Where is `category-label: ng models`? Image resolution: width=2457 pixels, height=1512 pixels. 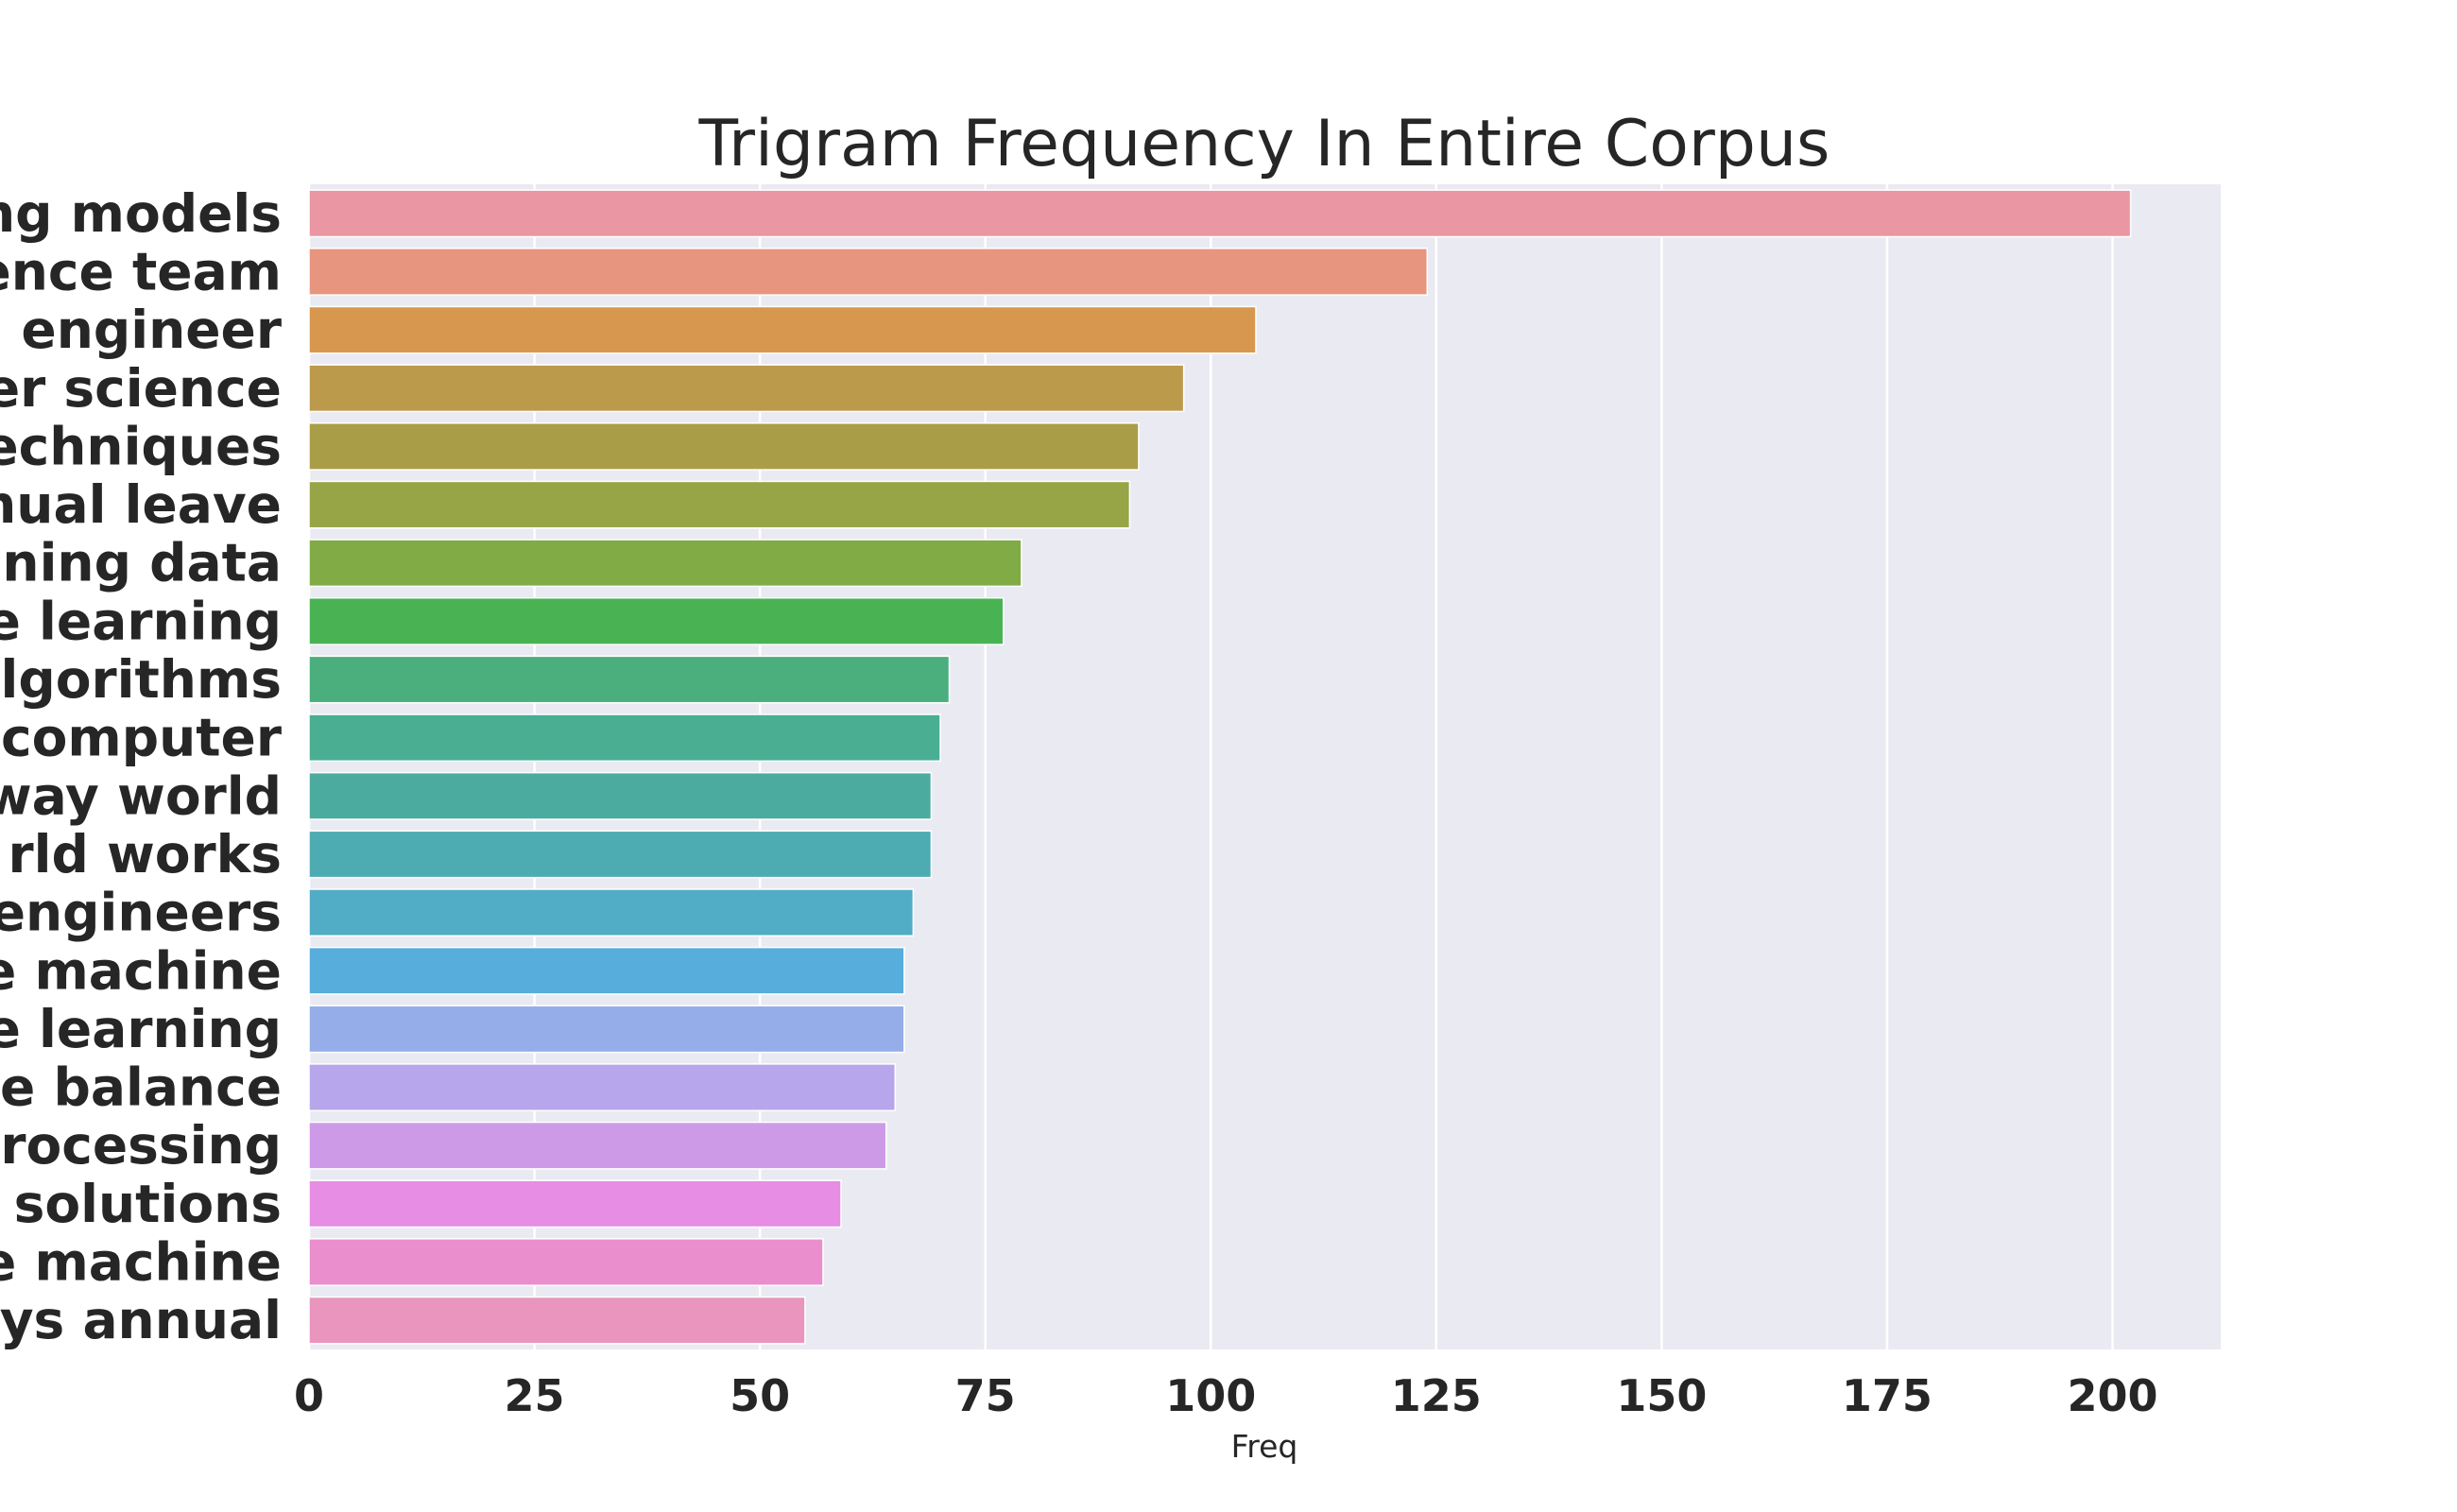
category-label: ng models is located at coordinates (141, 213).